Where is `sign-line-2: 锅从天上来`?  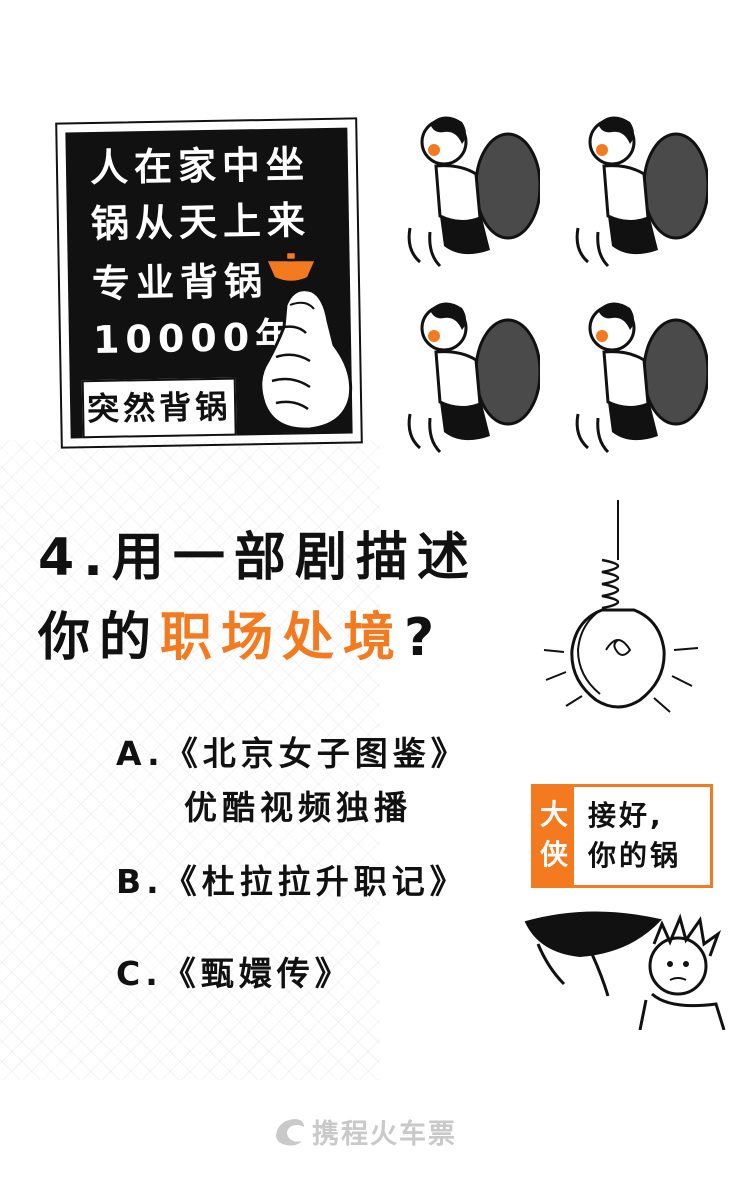
sign-line-2: 锅从天上来 is located at coordinates (201, 222).